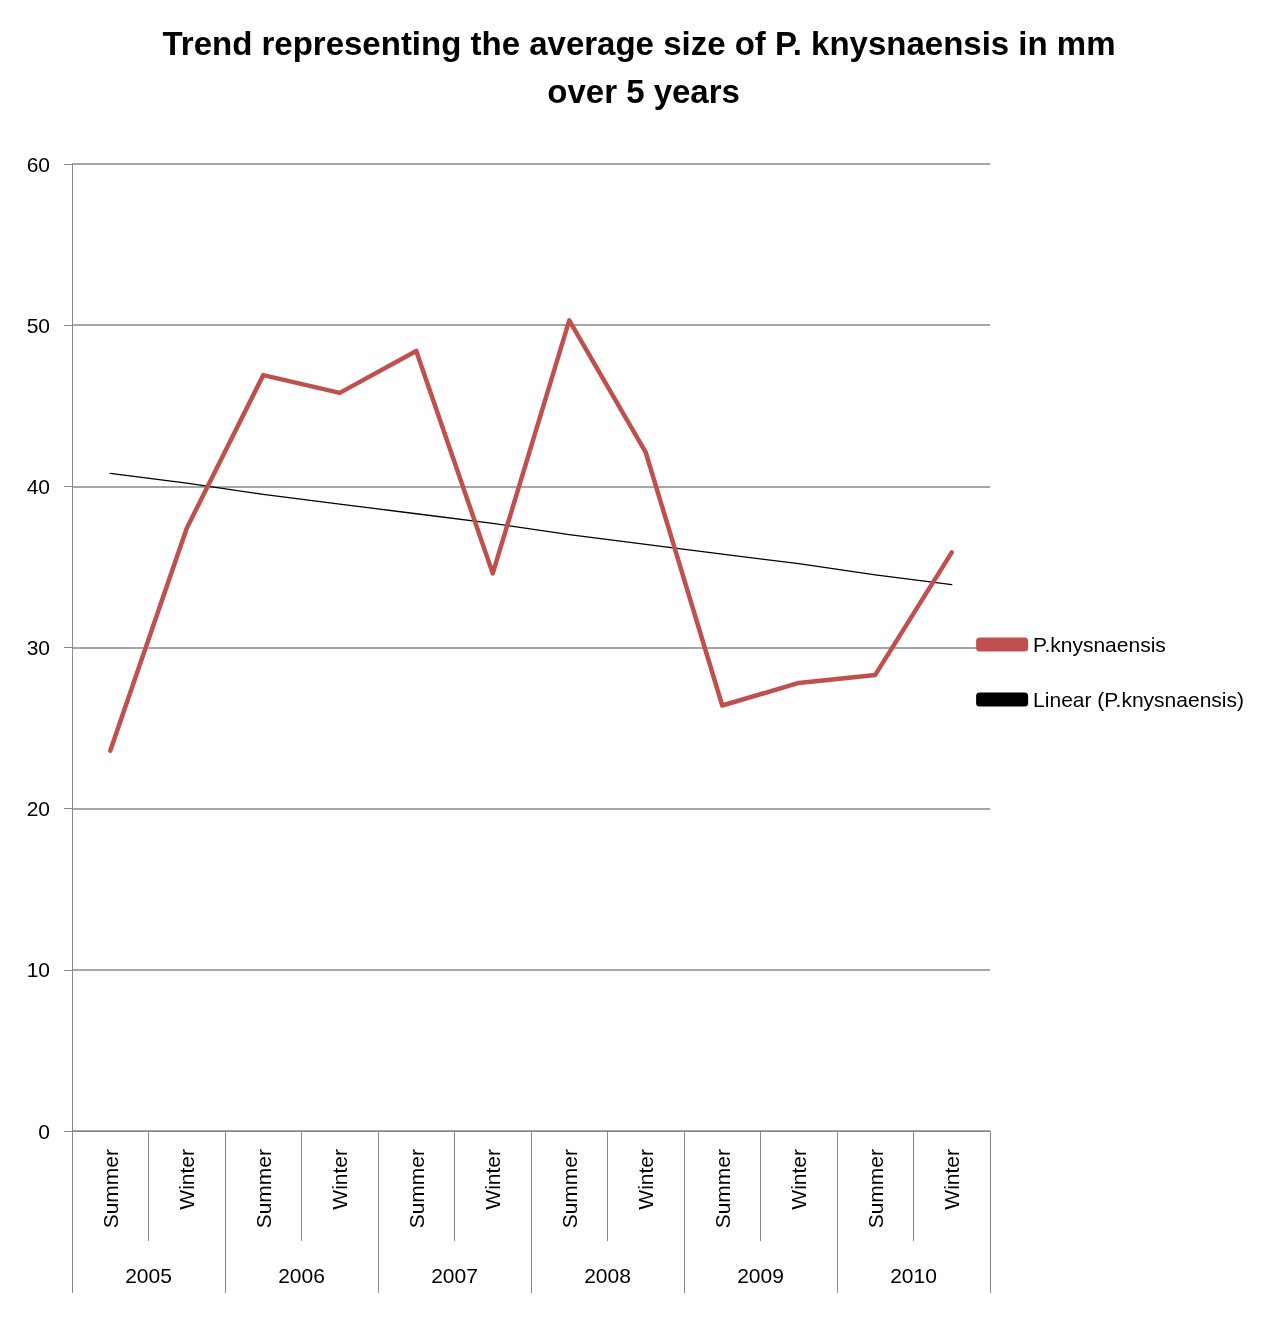 The image size is (1261, 1344). Describe the element at coordinates (301, 1275) in the screenshot. I see `text: 2006` at that location.